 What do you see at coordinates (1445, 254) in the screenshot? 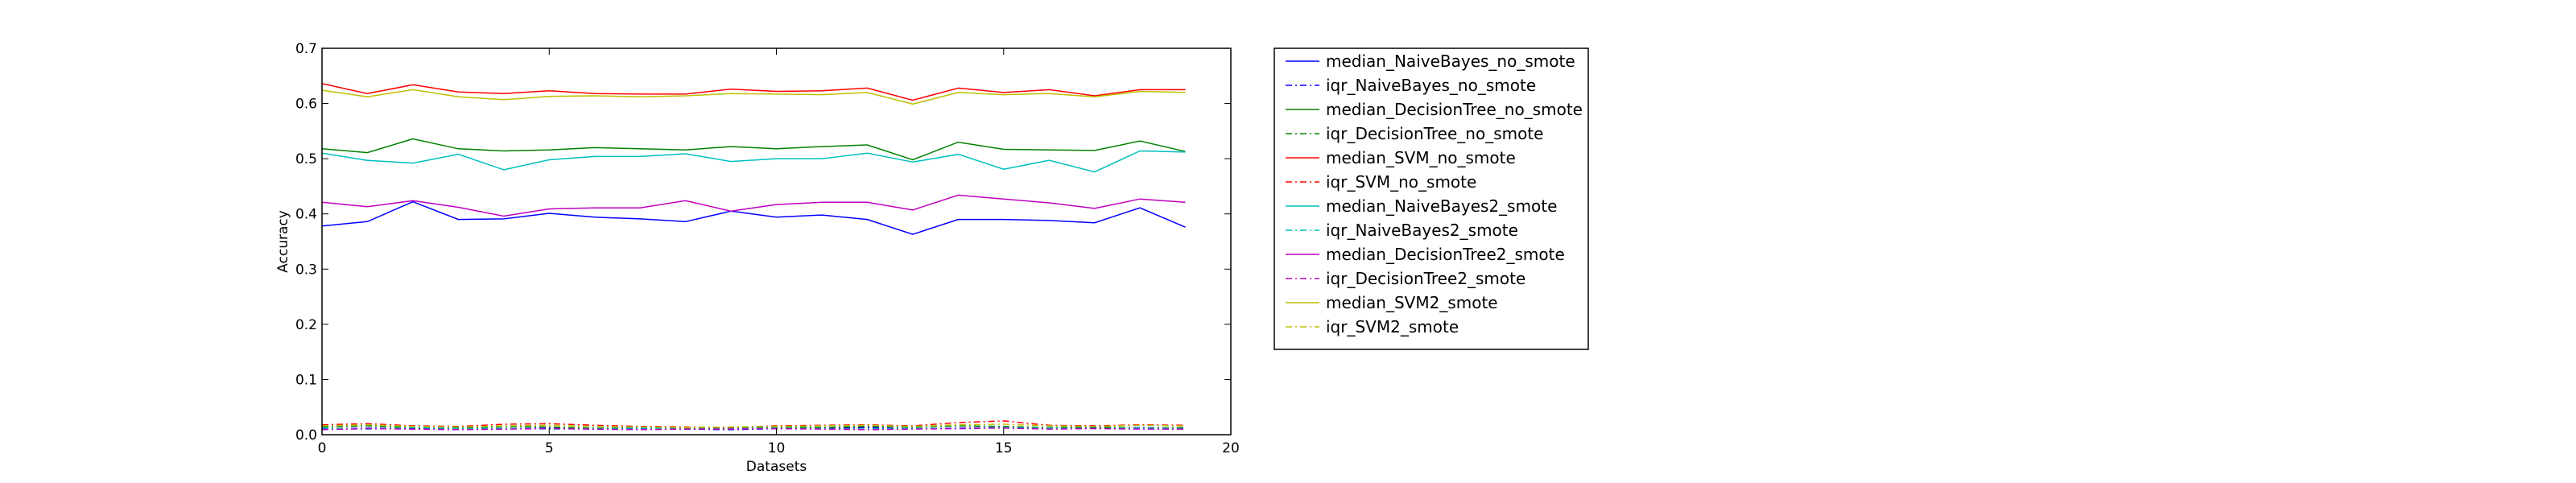
I see `legend-label: median_DecisionTree2_smote` at bounding box center [1445, 254].